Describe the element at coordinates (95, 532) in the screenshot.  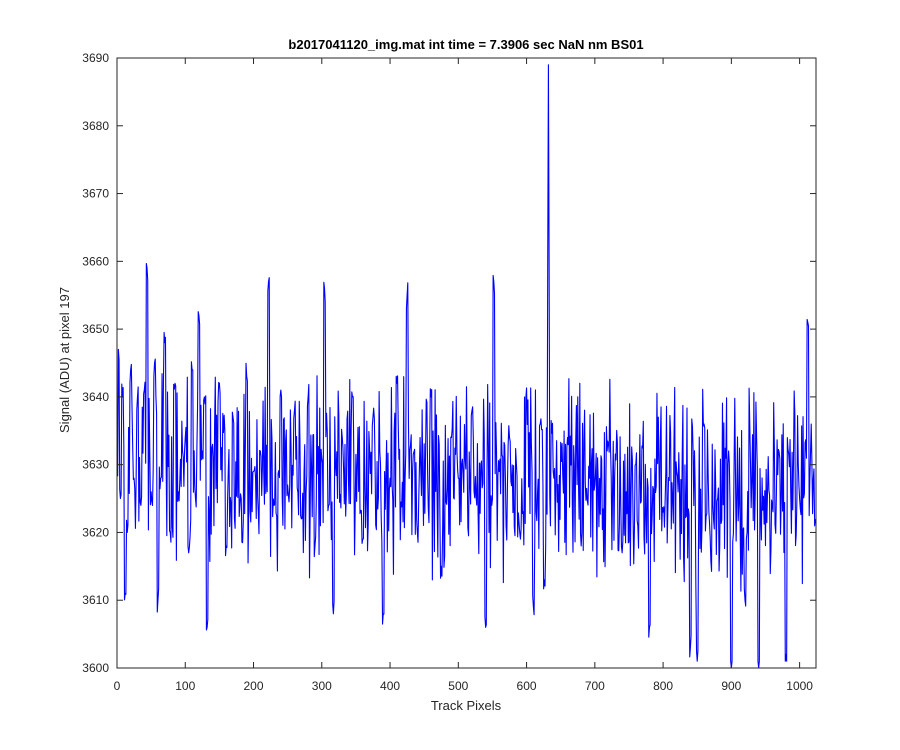
I see `y-tick-label: 3620` at that location.